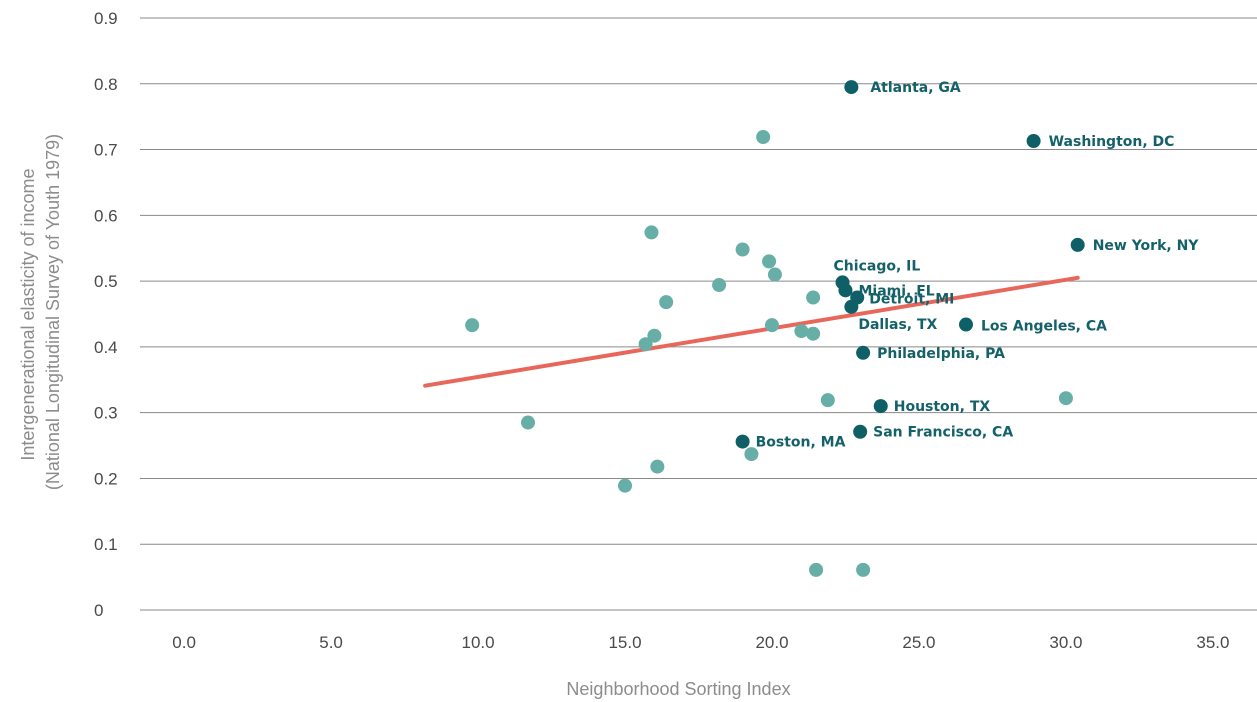 The width and height of the screenshot is (1257, 702). Describe the element at coordinates (106, 347) in the screenshot. I see `y-tick-label: 0.4` at that location.